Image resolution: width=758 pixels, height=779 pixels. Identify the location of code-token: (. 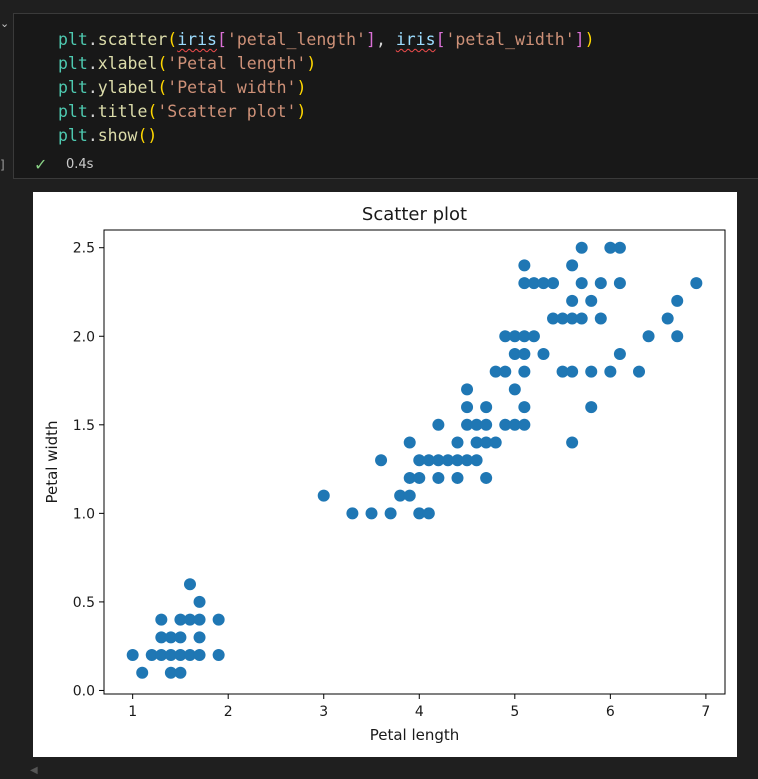
(162, 63).